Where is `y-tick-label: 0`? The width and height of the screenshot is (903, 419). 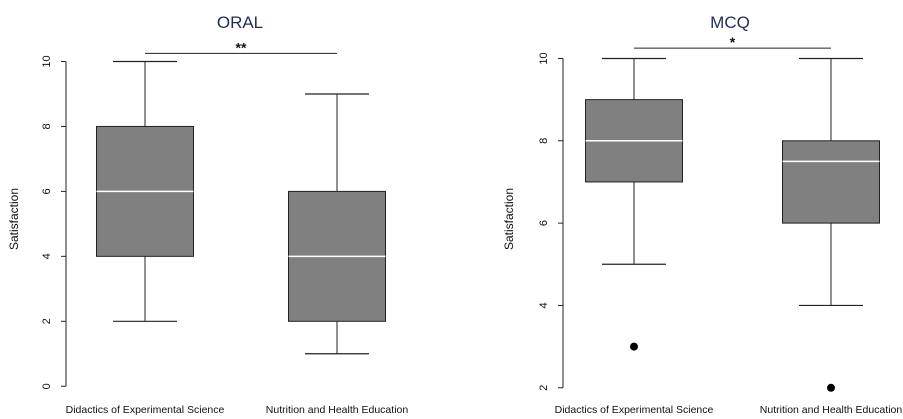
y-tick-label: 0 is located at coordinates (47, 386).